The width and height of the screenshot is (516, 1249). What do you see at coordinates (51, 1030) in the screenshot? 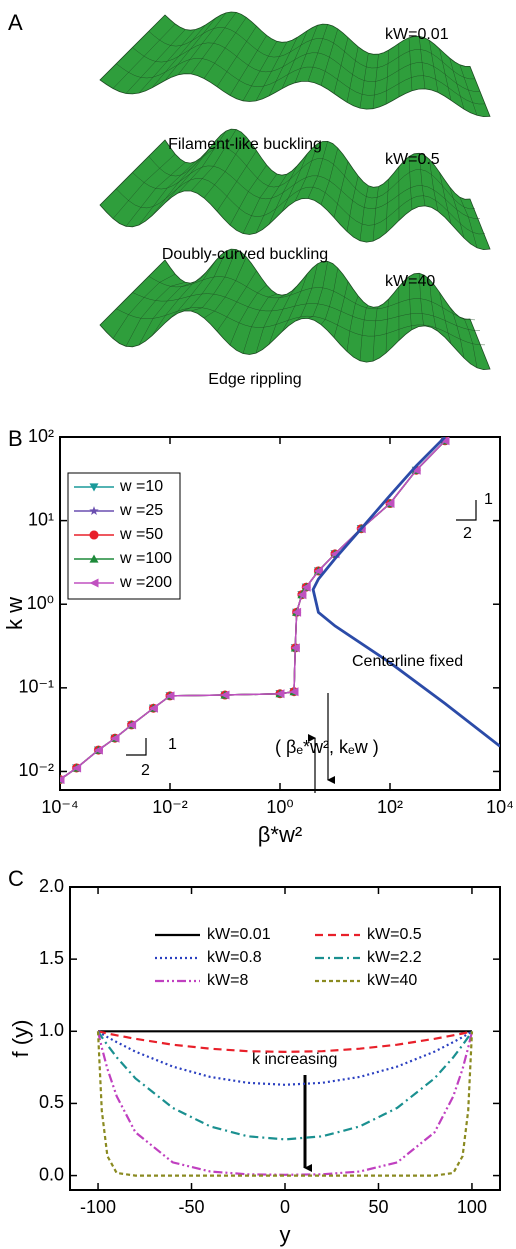
I see `y-tick-label: 1.0` at bounding box center [51, 1030].